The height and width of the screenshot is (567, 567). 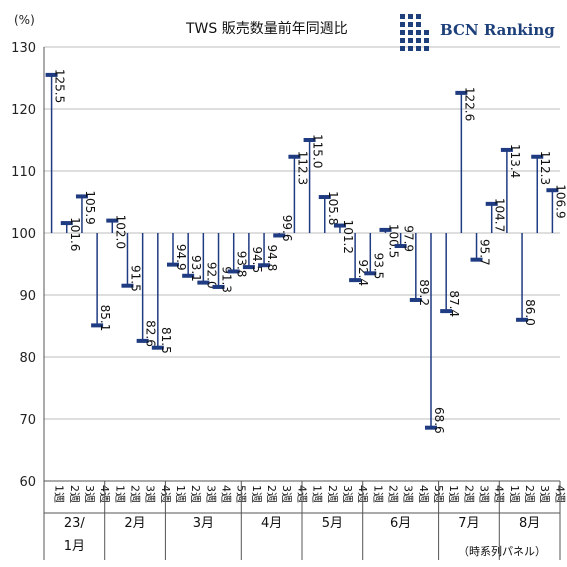 What do you see at coordinates (74, 546) in the screenshot?
I see `month-label: 1月` at bounding box center [74, 546].